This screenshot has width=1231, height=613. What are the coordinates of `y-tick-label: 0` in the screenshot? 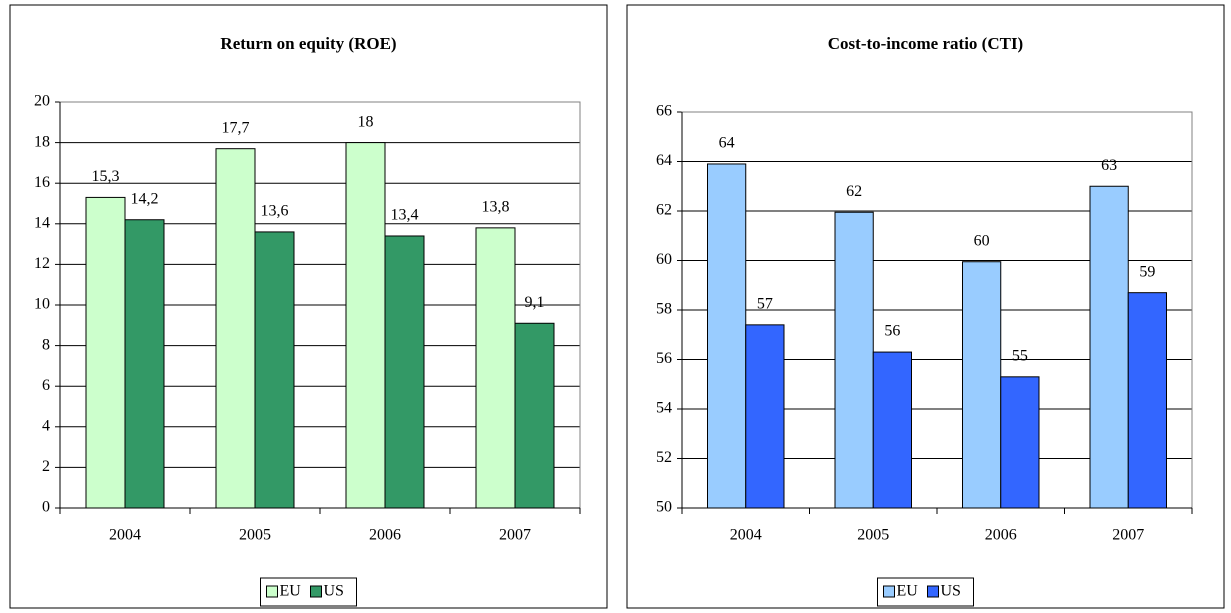 It's located at (46, 507).